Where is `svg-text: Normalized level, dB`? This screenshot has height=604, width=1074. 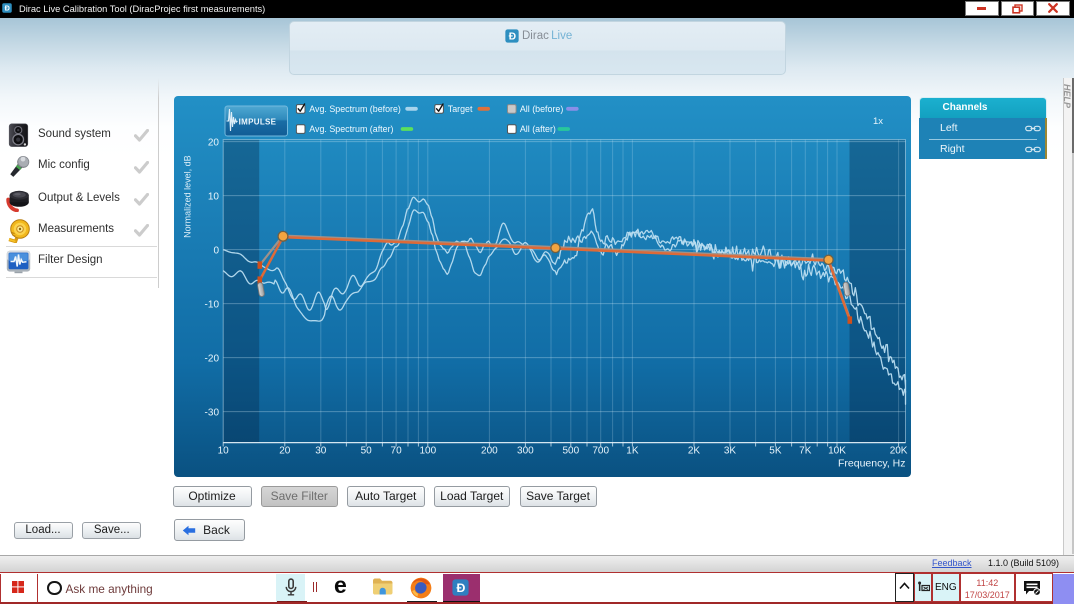
svg-text: Normalized level, dB is located at coordinates (187, 197).